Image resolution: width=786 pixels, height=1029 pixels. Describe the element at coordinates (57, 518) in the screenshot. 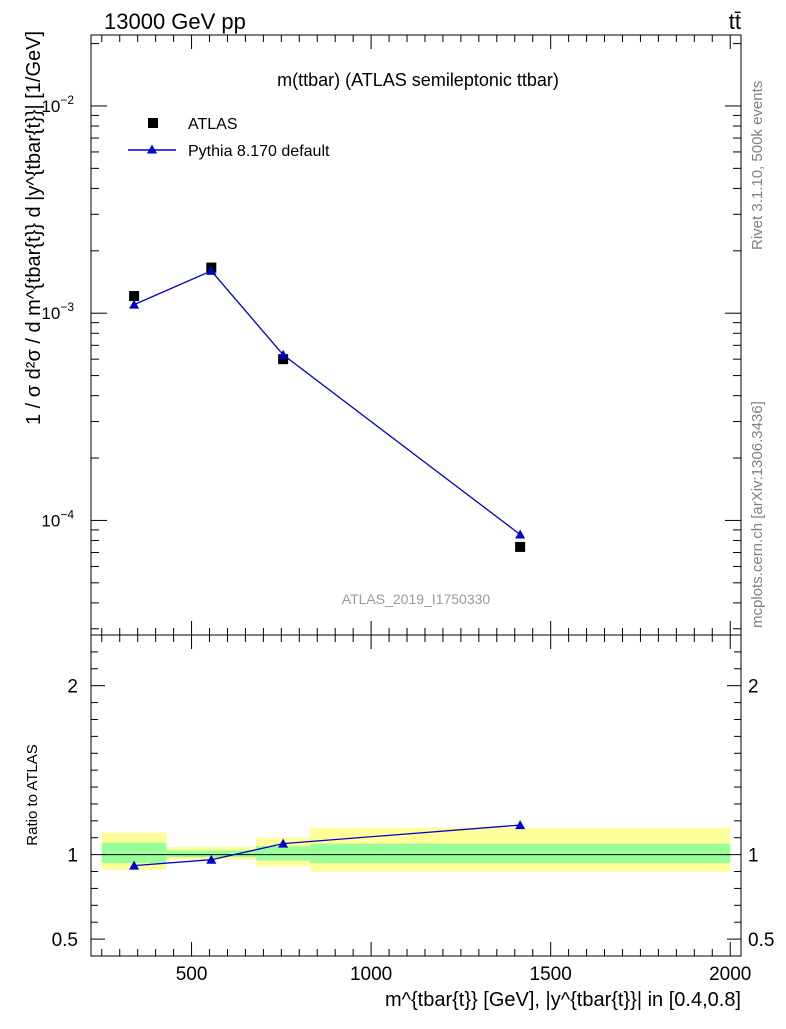

I see `main-y-tick-label: 10⁻⁴` at that location.